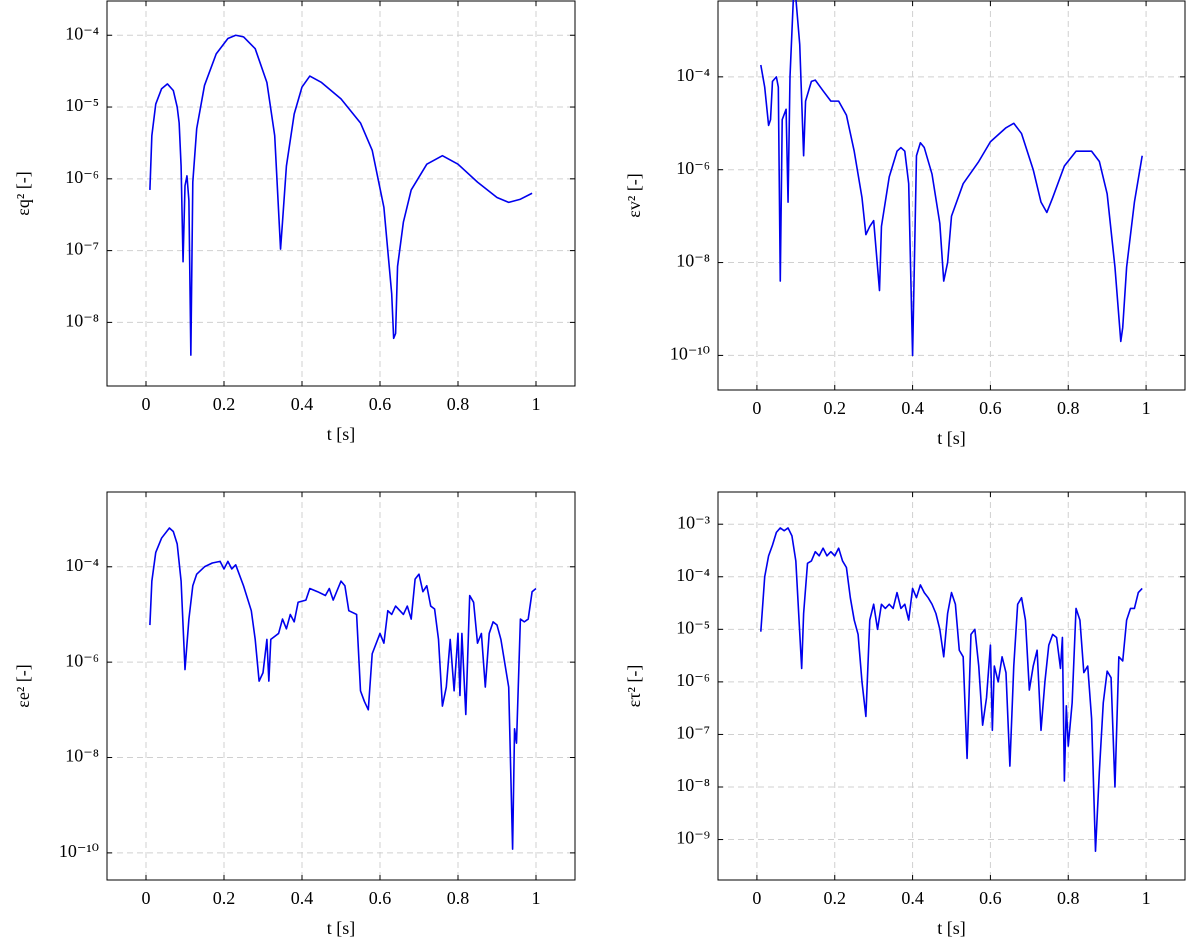  What do you see at coordinates (693, 838) in the screenshot?
I see `y-tick-label: 10⁻⁹` at bounding box center [693, 838].